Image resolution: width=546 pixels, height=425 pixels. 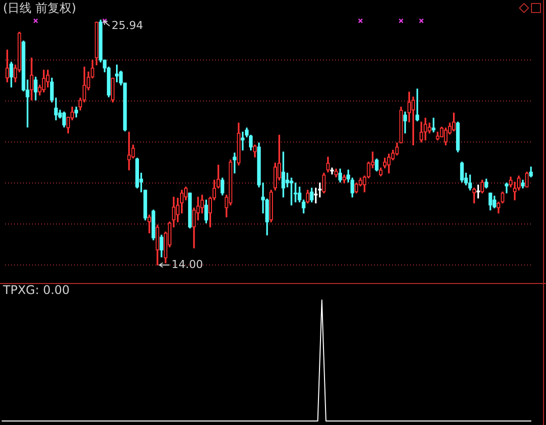 I want to click on chart-title: TPXG: 0.00, so click(x=36, y=290).